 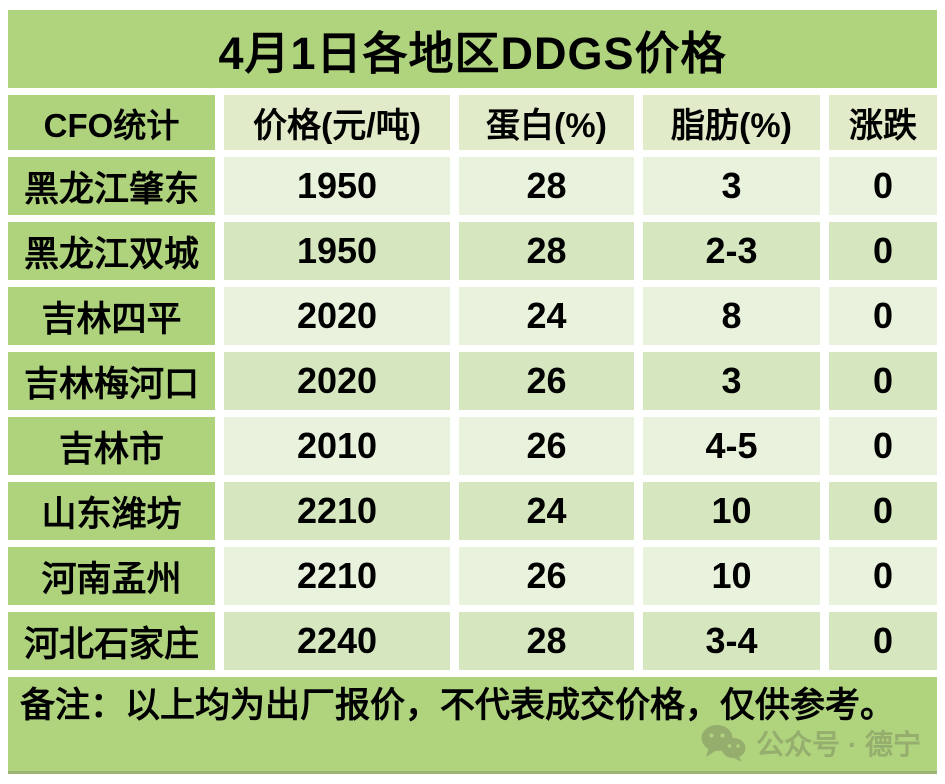 I want to click on region-label: 吉林梅河口, so click(x=111, y=381).